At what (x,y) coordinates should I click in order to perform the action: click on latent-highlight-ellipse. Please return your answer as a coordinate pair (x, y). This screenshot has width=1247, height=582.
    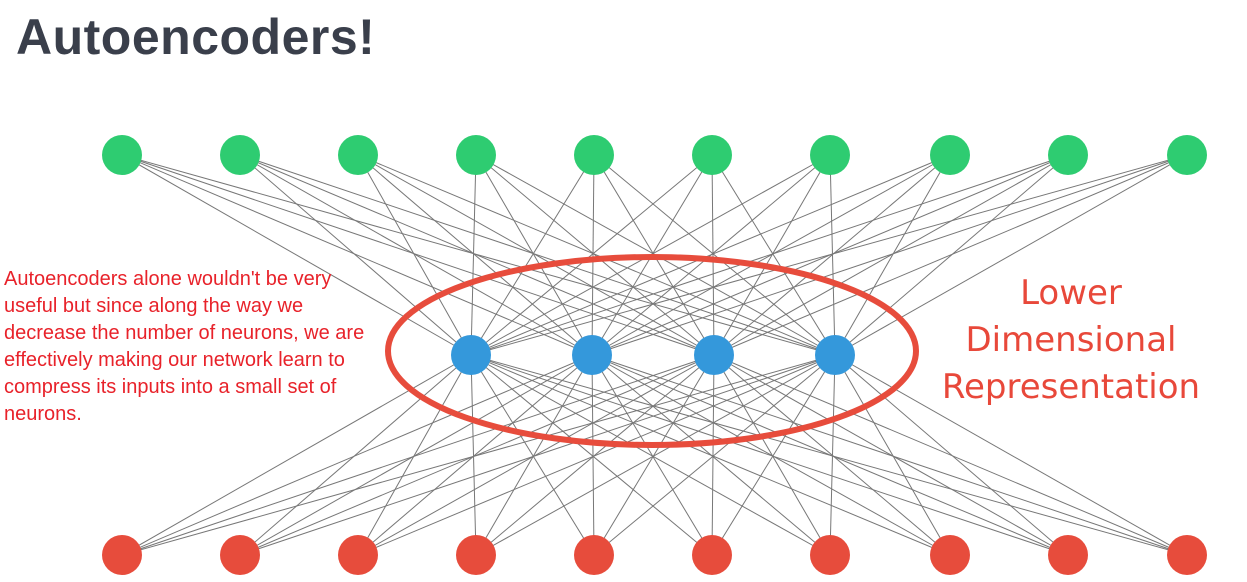
    Looking at the image, I should click on (652, 351).